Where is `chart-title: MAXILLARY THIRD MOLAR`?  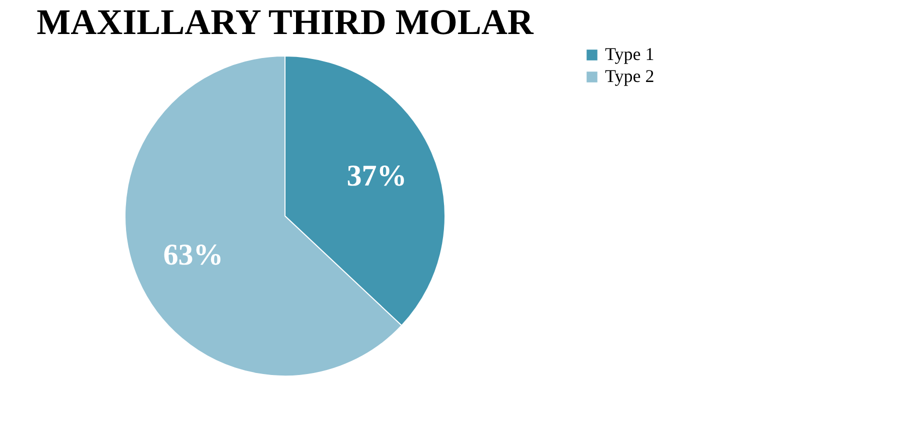 chart-title: MAXILLARY THIRD MOLAR is located at coordinates (285, 22).